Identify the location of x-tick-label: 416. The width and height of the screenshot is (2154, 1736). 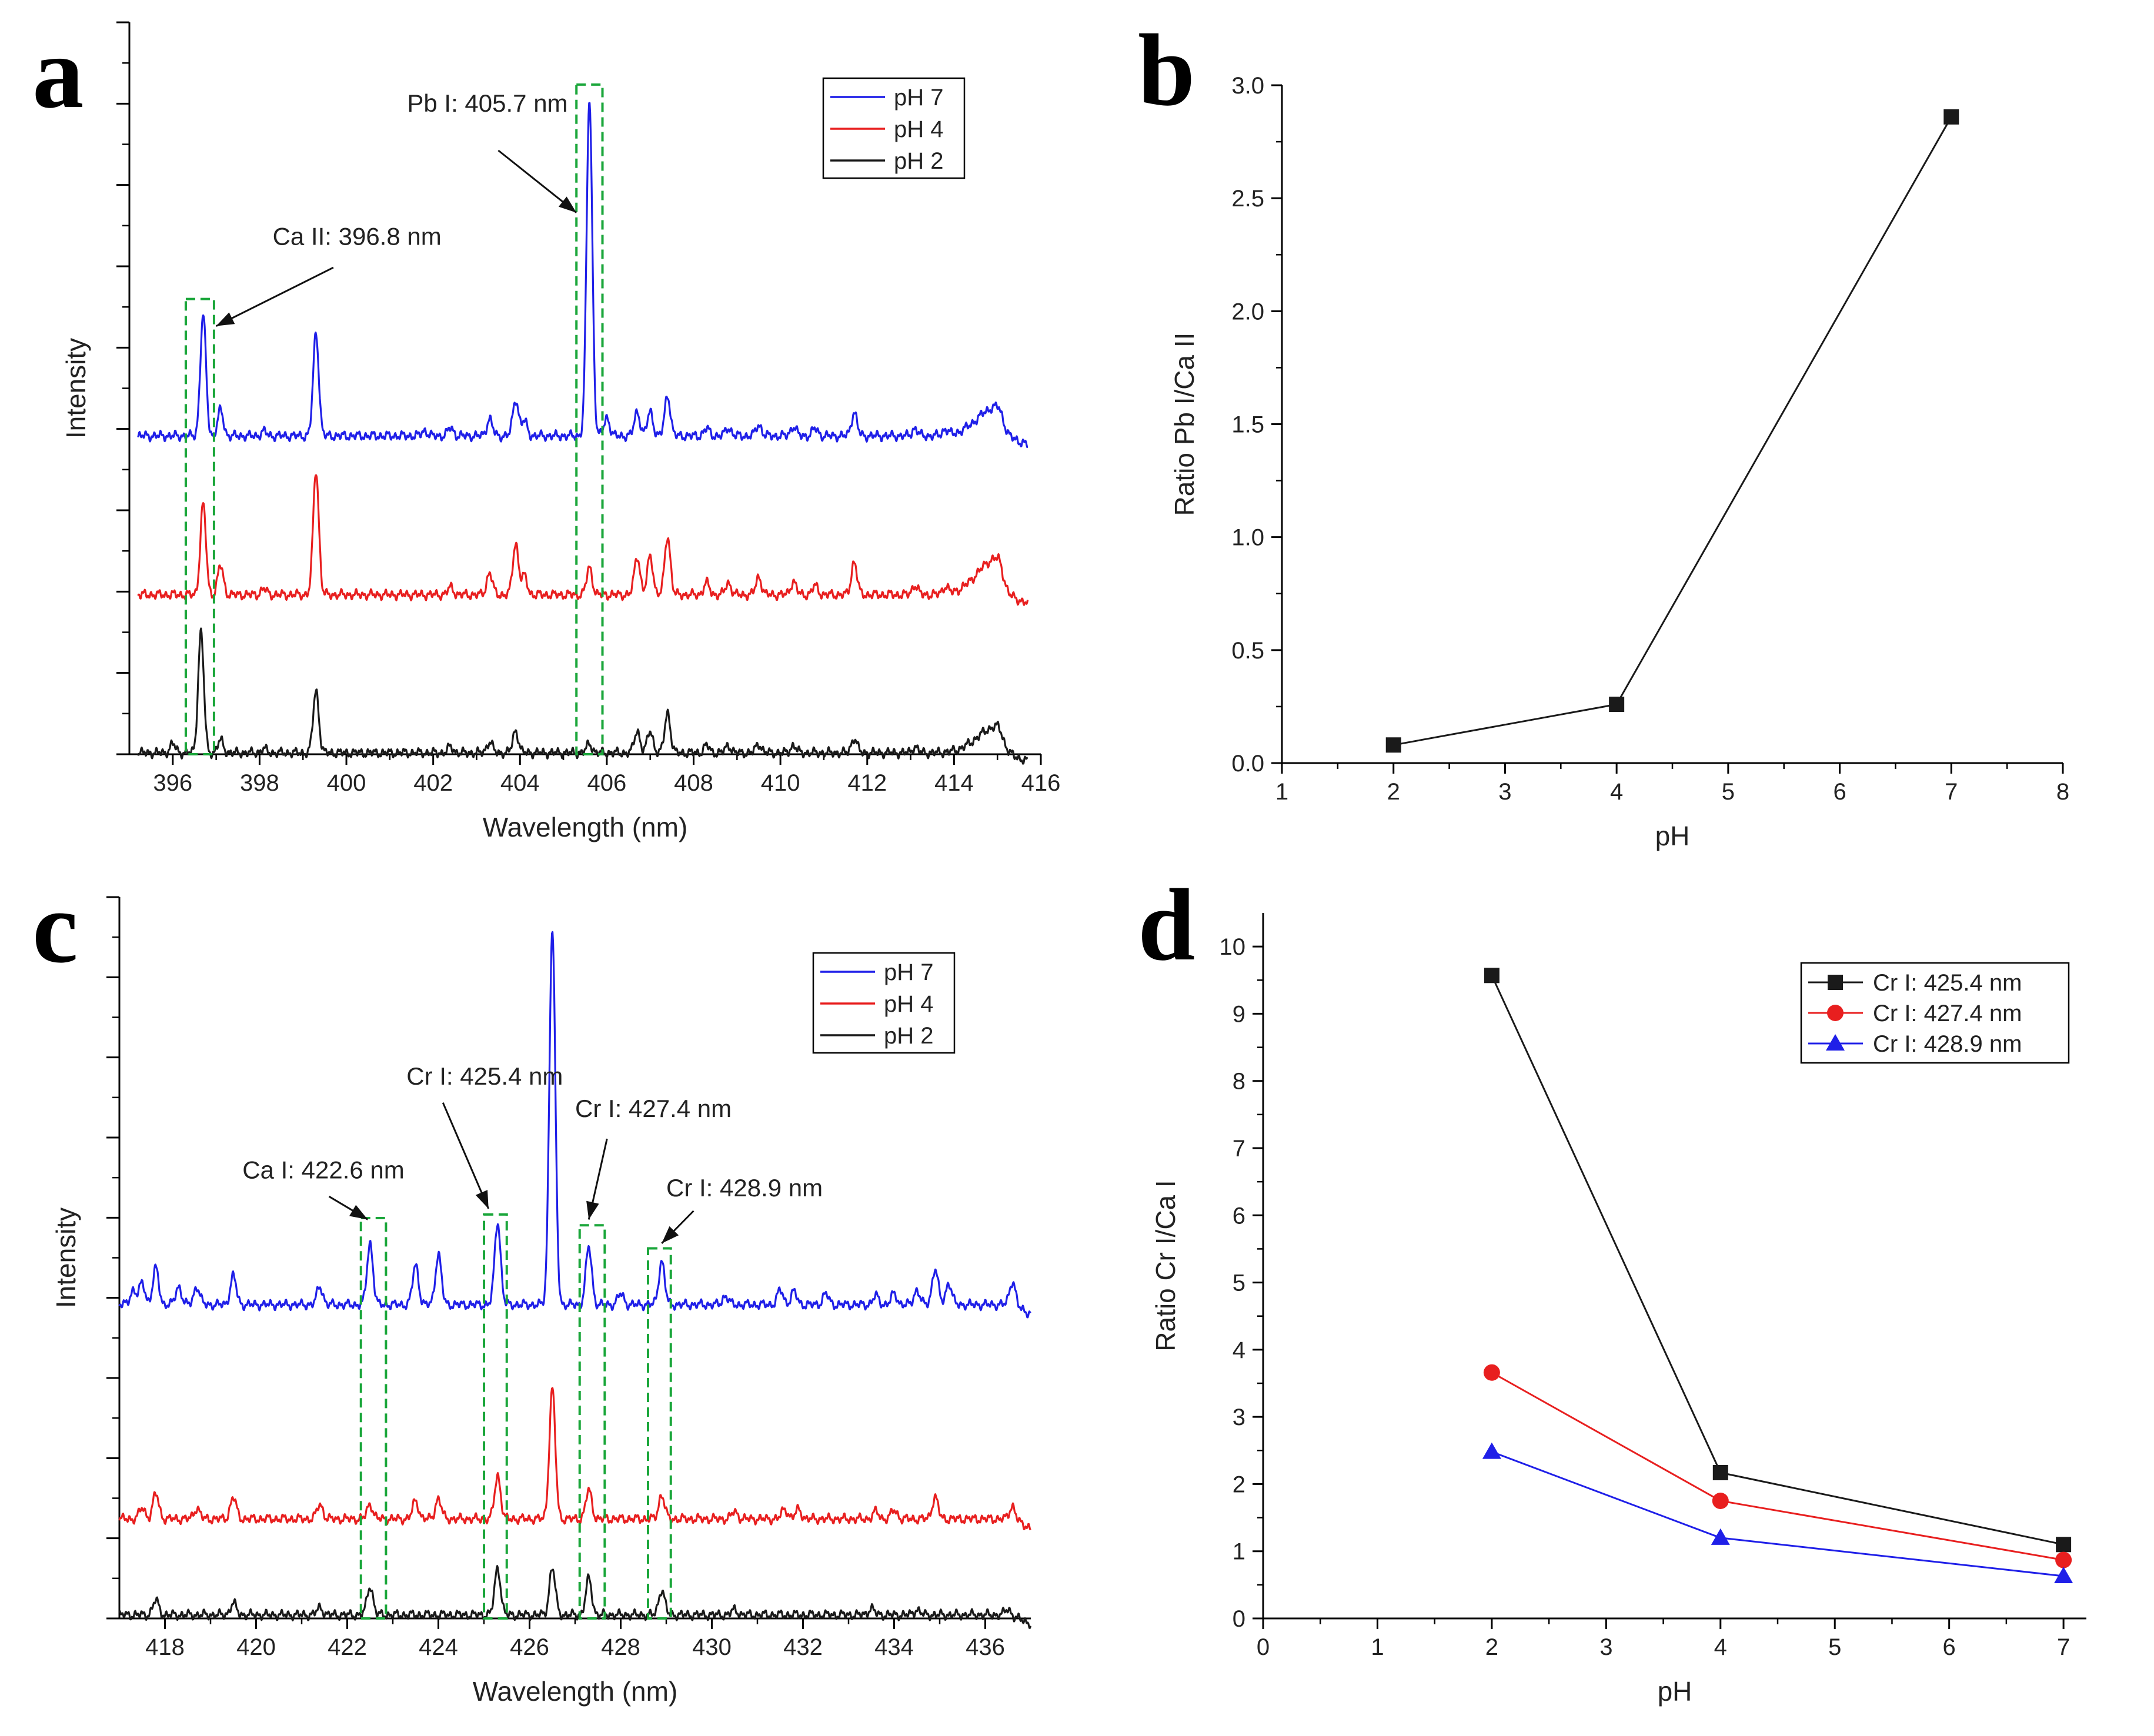
(1041, 783).